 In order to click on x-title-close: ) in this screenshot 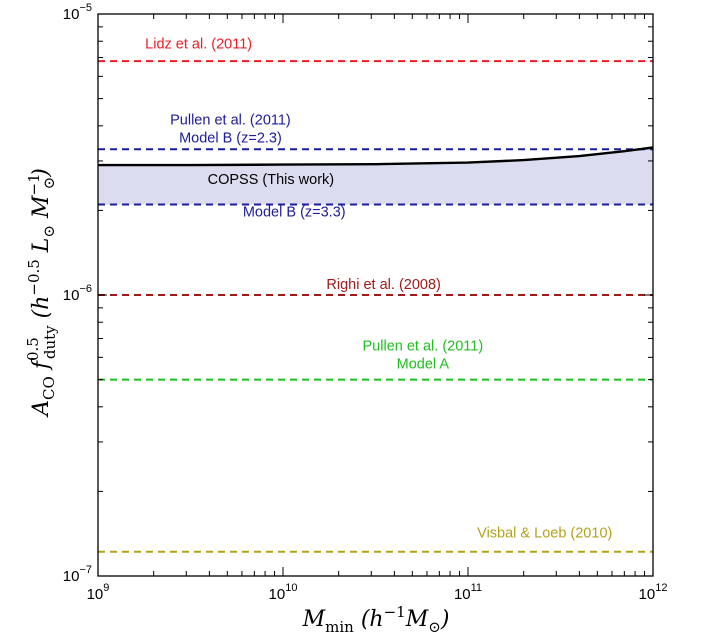, I will do `click(445, 619)`.